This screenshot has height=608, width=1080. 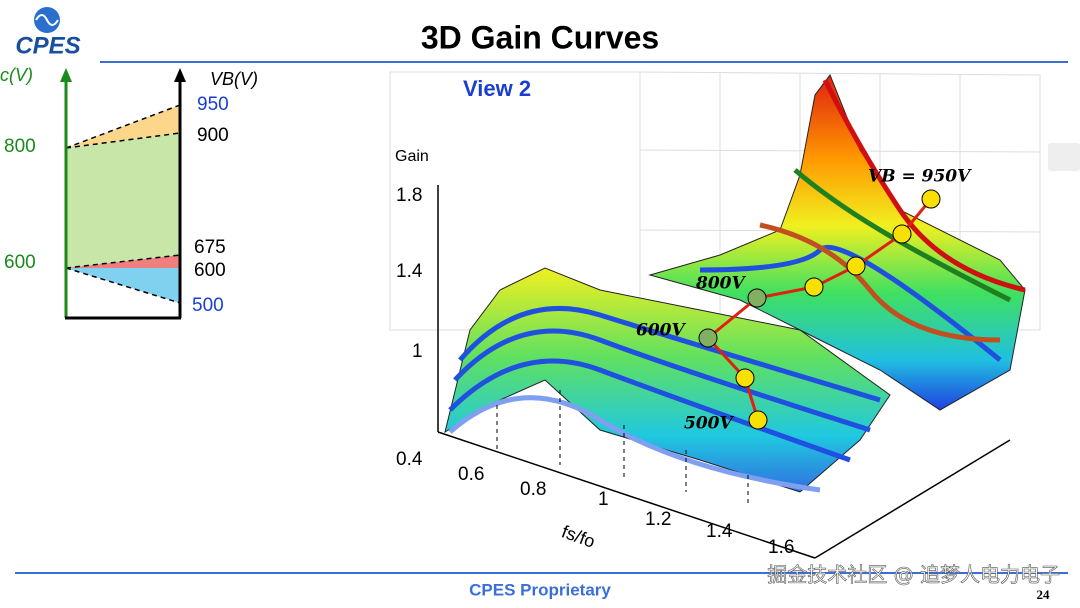 I want to click on right-level: 600, so click(x=210, y=270).